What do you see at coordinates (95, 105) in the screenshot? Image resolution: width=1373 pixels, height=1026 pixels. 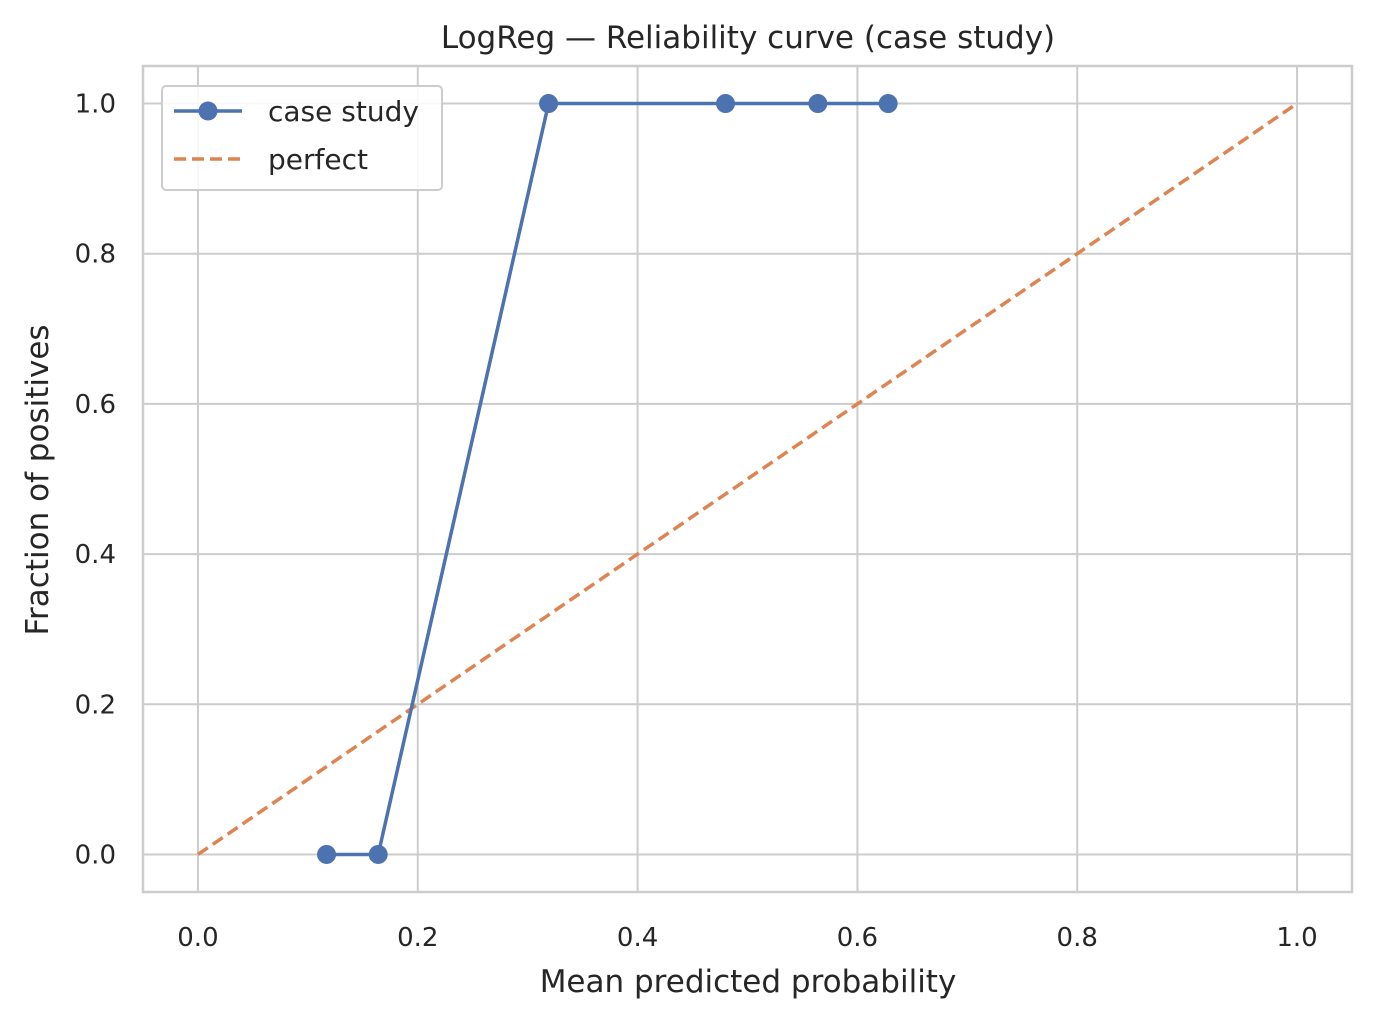 I see `y-tick-label-5: 1.0` at bounding box center [95, 105].